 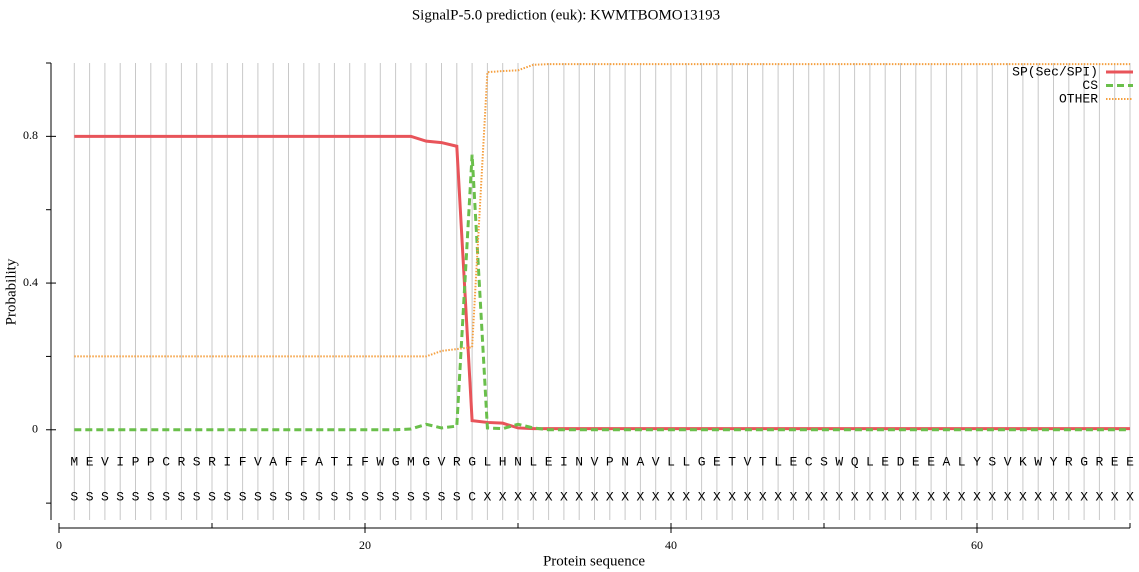 I want to click on y-tick-label: 0.4, so click(x=30, y=282).